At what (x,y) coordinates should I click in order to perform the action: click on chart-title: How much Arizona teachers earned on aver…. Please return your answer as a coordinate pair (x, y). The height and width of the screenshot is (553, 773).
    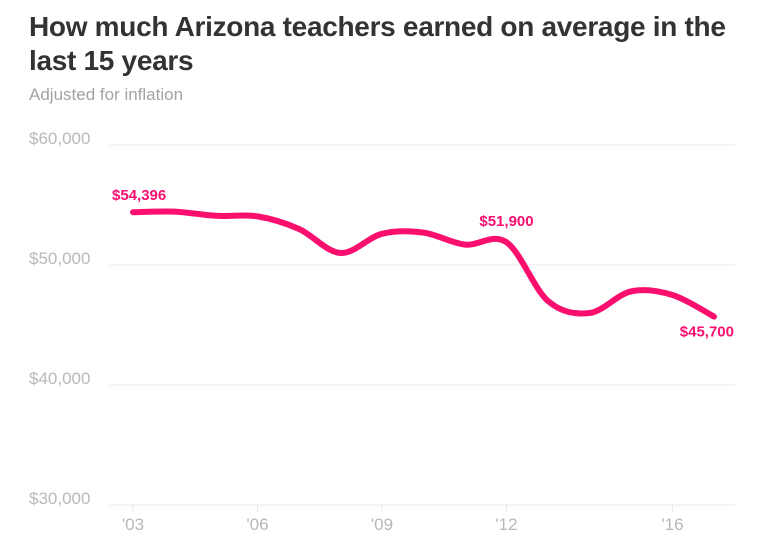
    Looking at the image, I should click on (377, 43).